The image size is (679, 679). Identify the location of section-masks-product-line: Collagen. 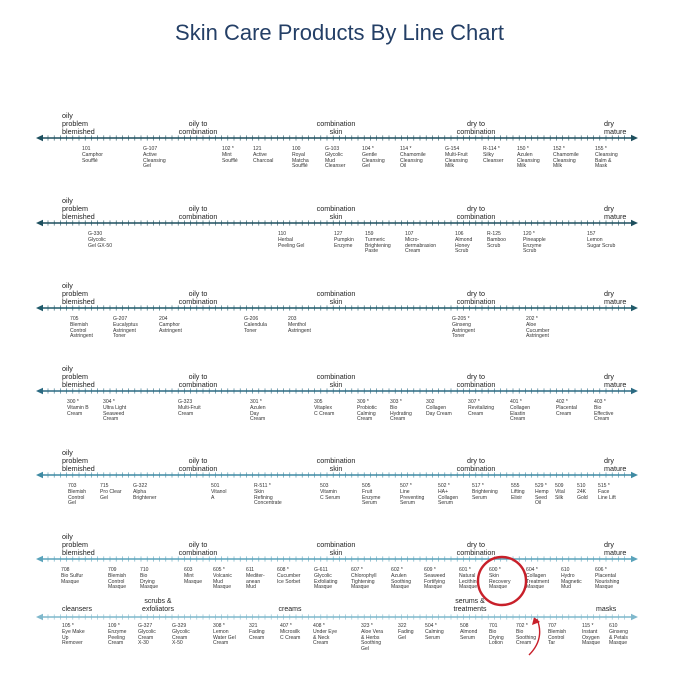
(536, 575).